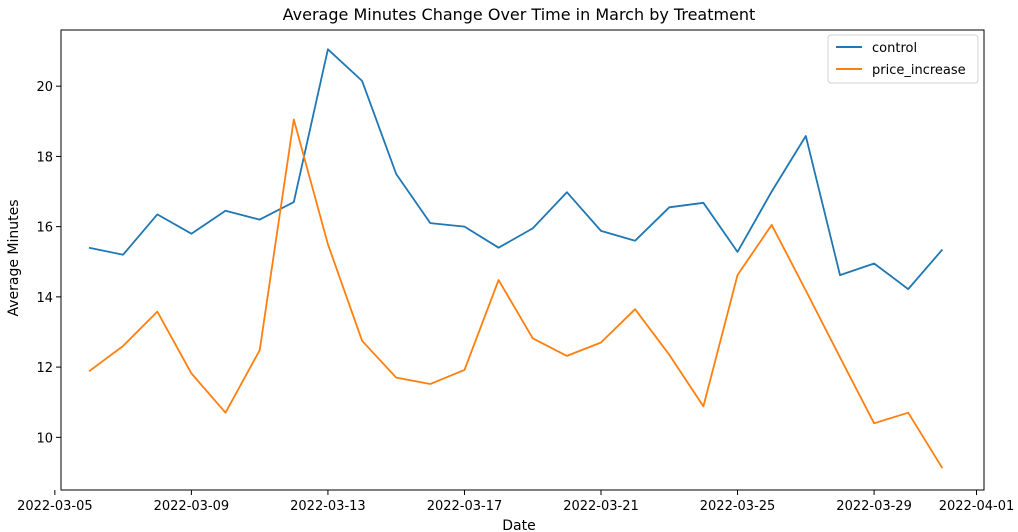 Image resolution: width=1018 pixels, height=532 pixels. I want to click on y-axis-label: Average Minutes, so click(14, 257).